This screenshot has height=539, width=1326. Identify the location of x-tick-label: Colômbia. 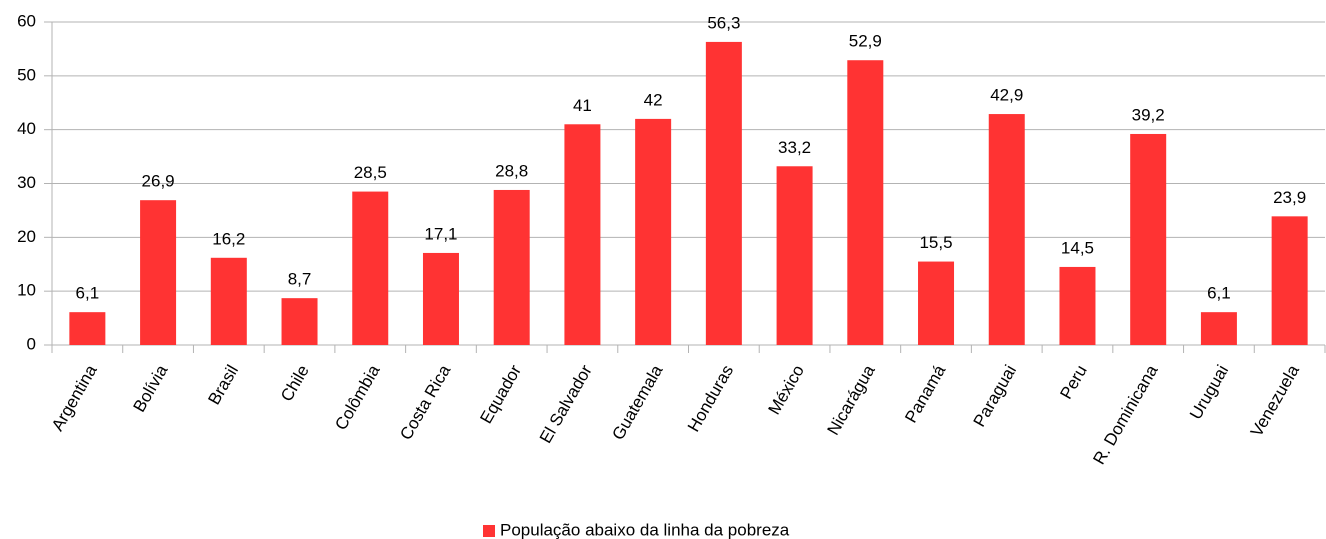
(357, 397).